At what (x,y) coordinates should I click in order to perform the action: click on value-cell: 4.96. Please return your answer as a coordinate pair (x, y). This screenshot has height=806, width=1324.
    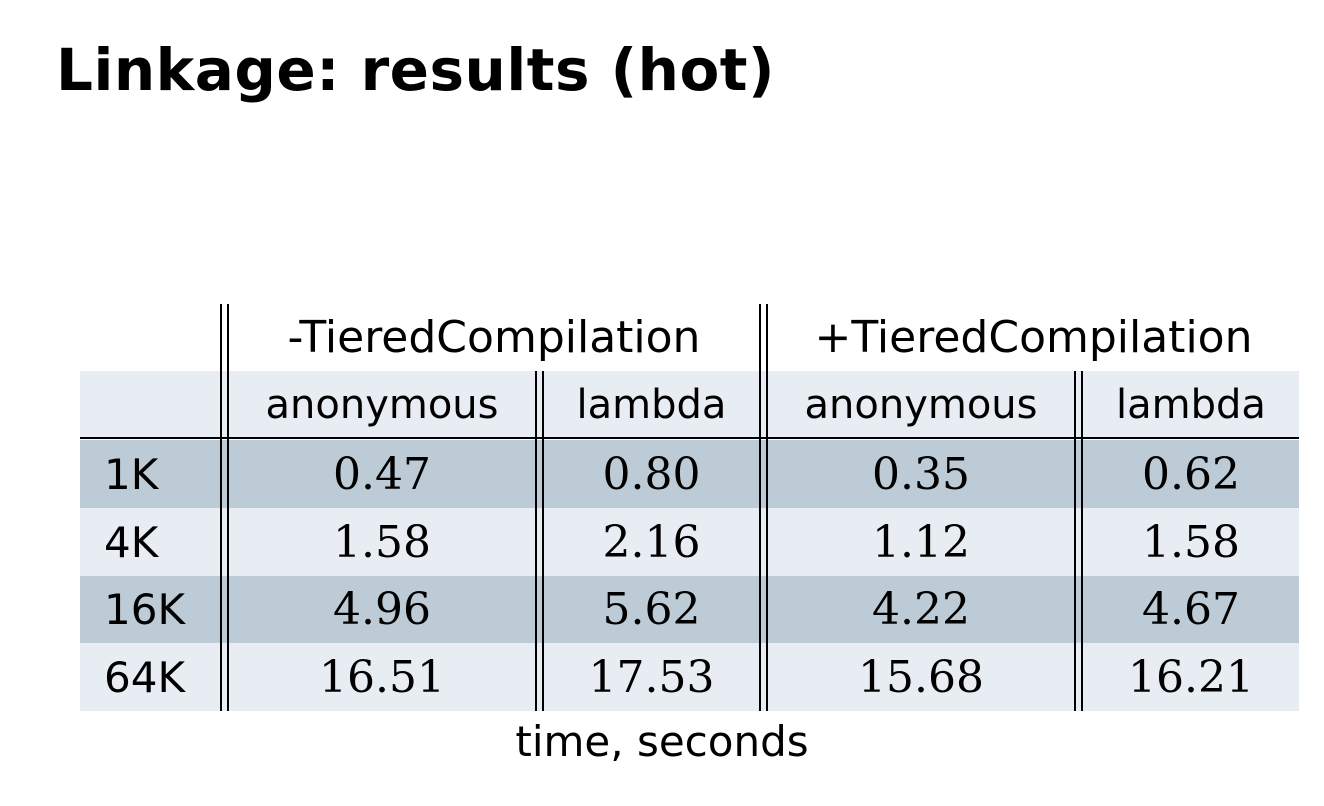
    Looking at the image, I should click on (382, 609).